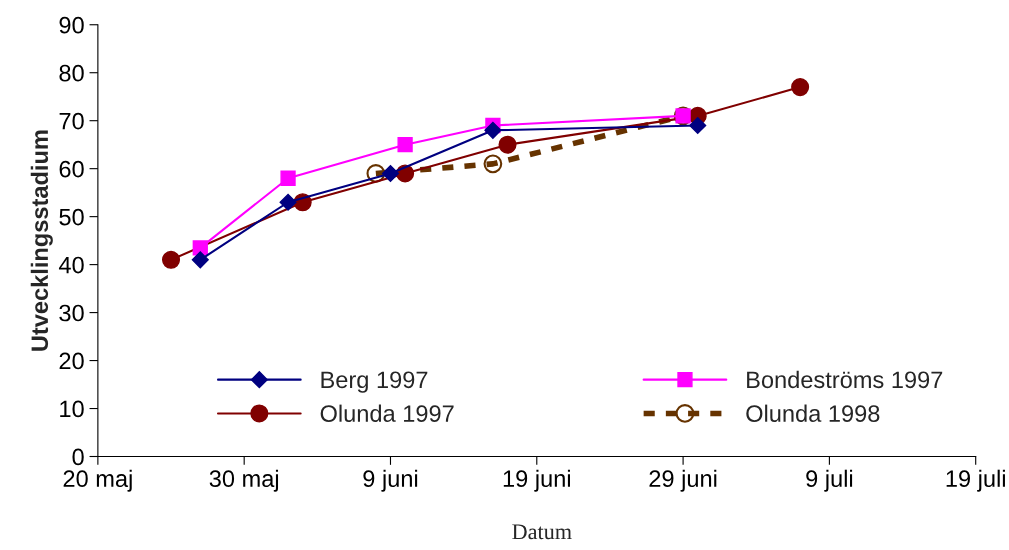 This screenshot has width=1009, height=550. What do you see at coordinates (813, 413) in the screenshot?
I see `legend-label: Olunda 1998` at bounding box center [813, 413].